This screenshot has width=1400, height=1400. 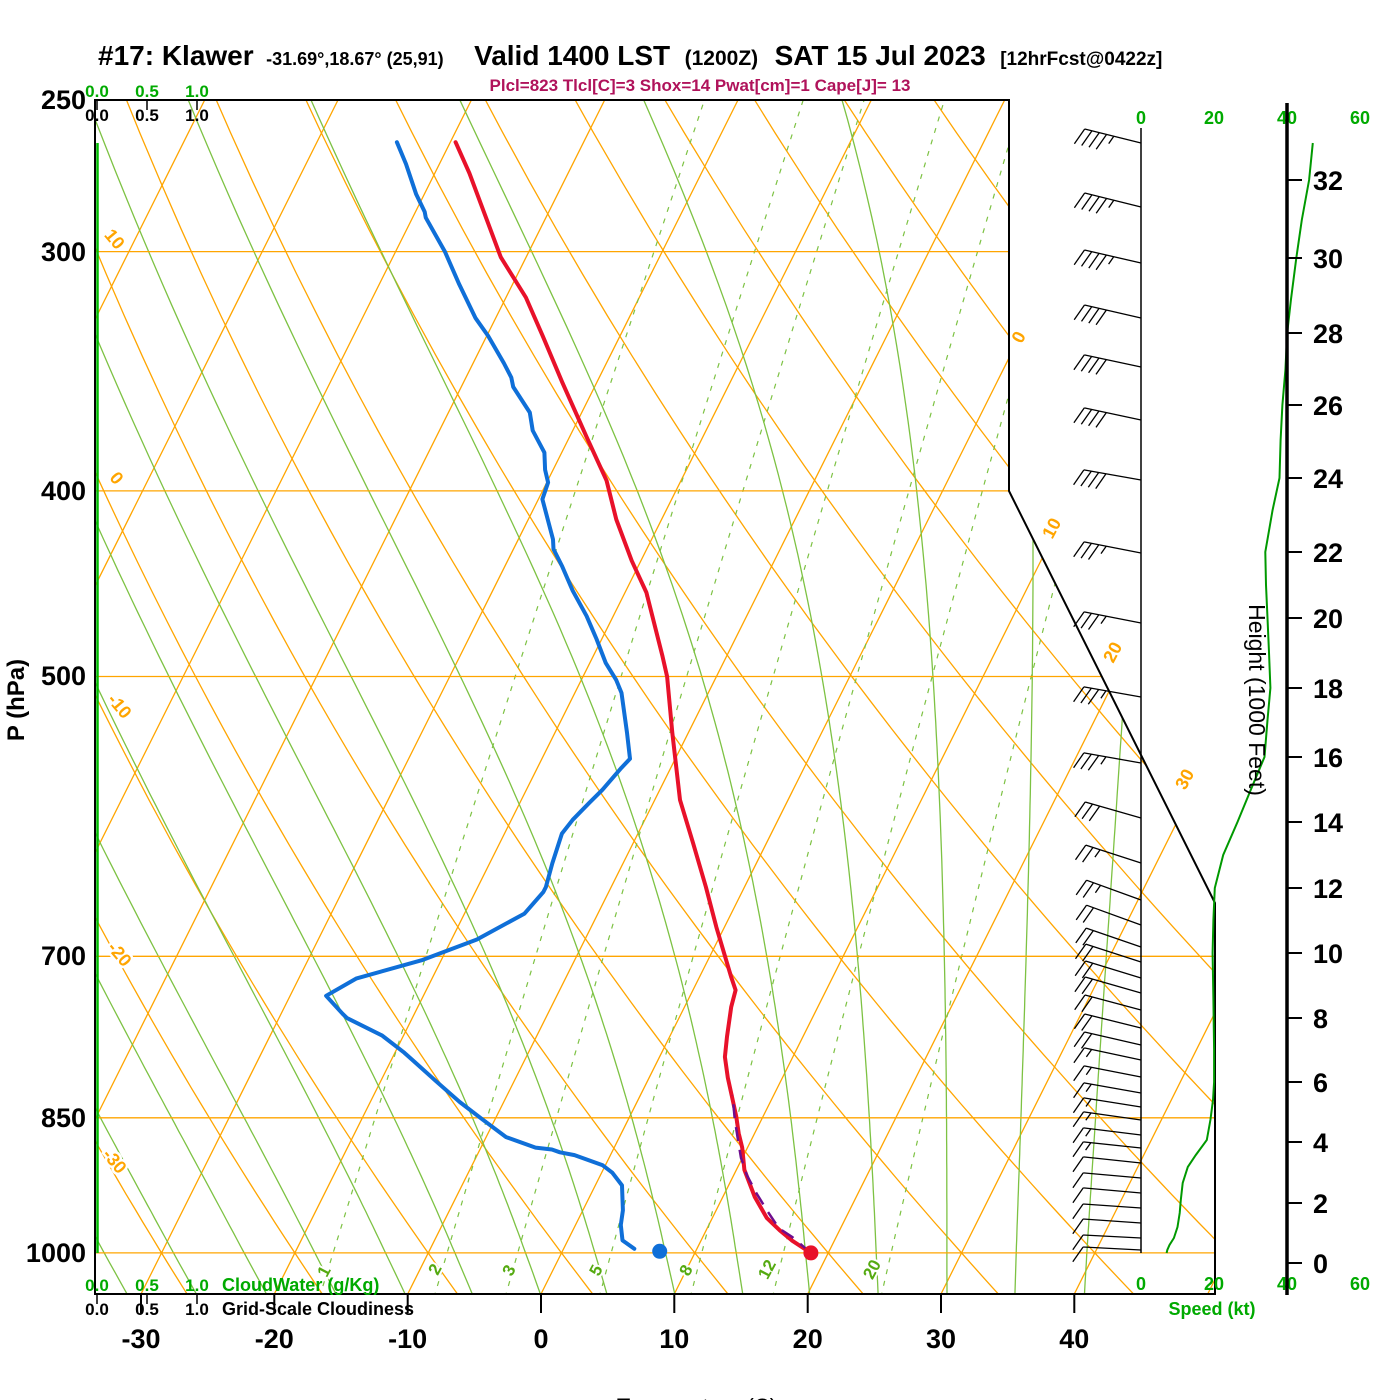 I want to click on temp-tick-label: 20, so click(x=808, y=1339).